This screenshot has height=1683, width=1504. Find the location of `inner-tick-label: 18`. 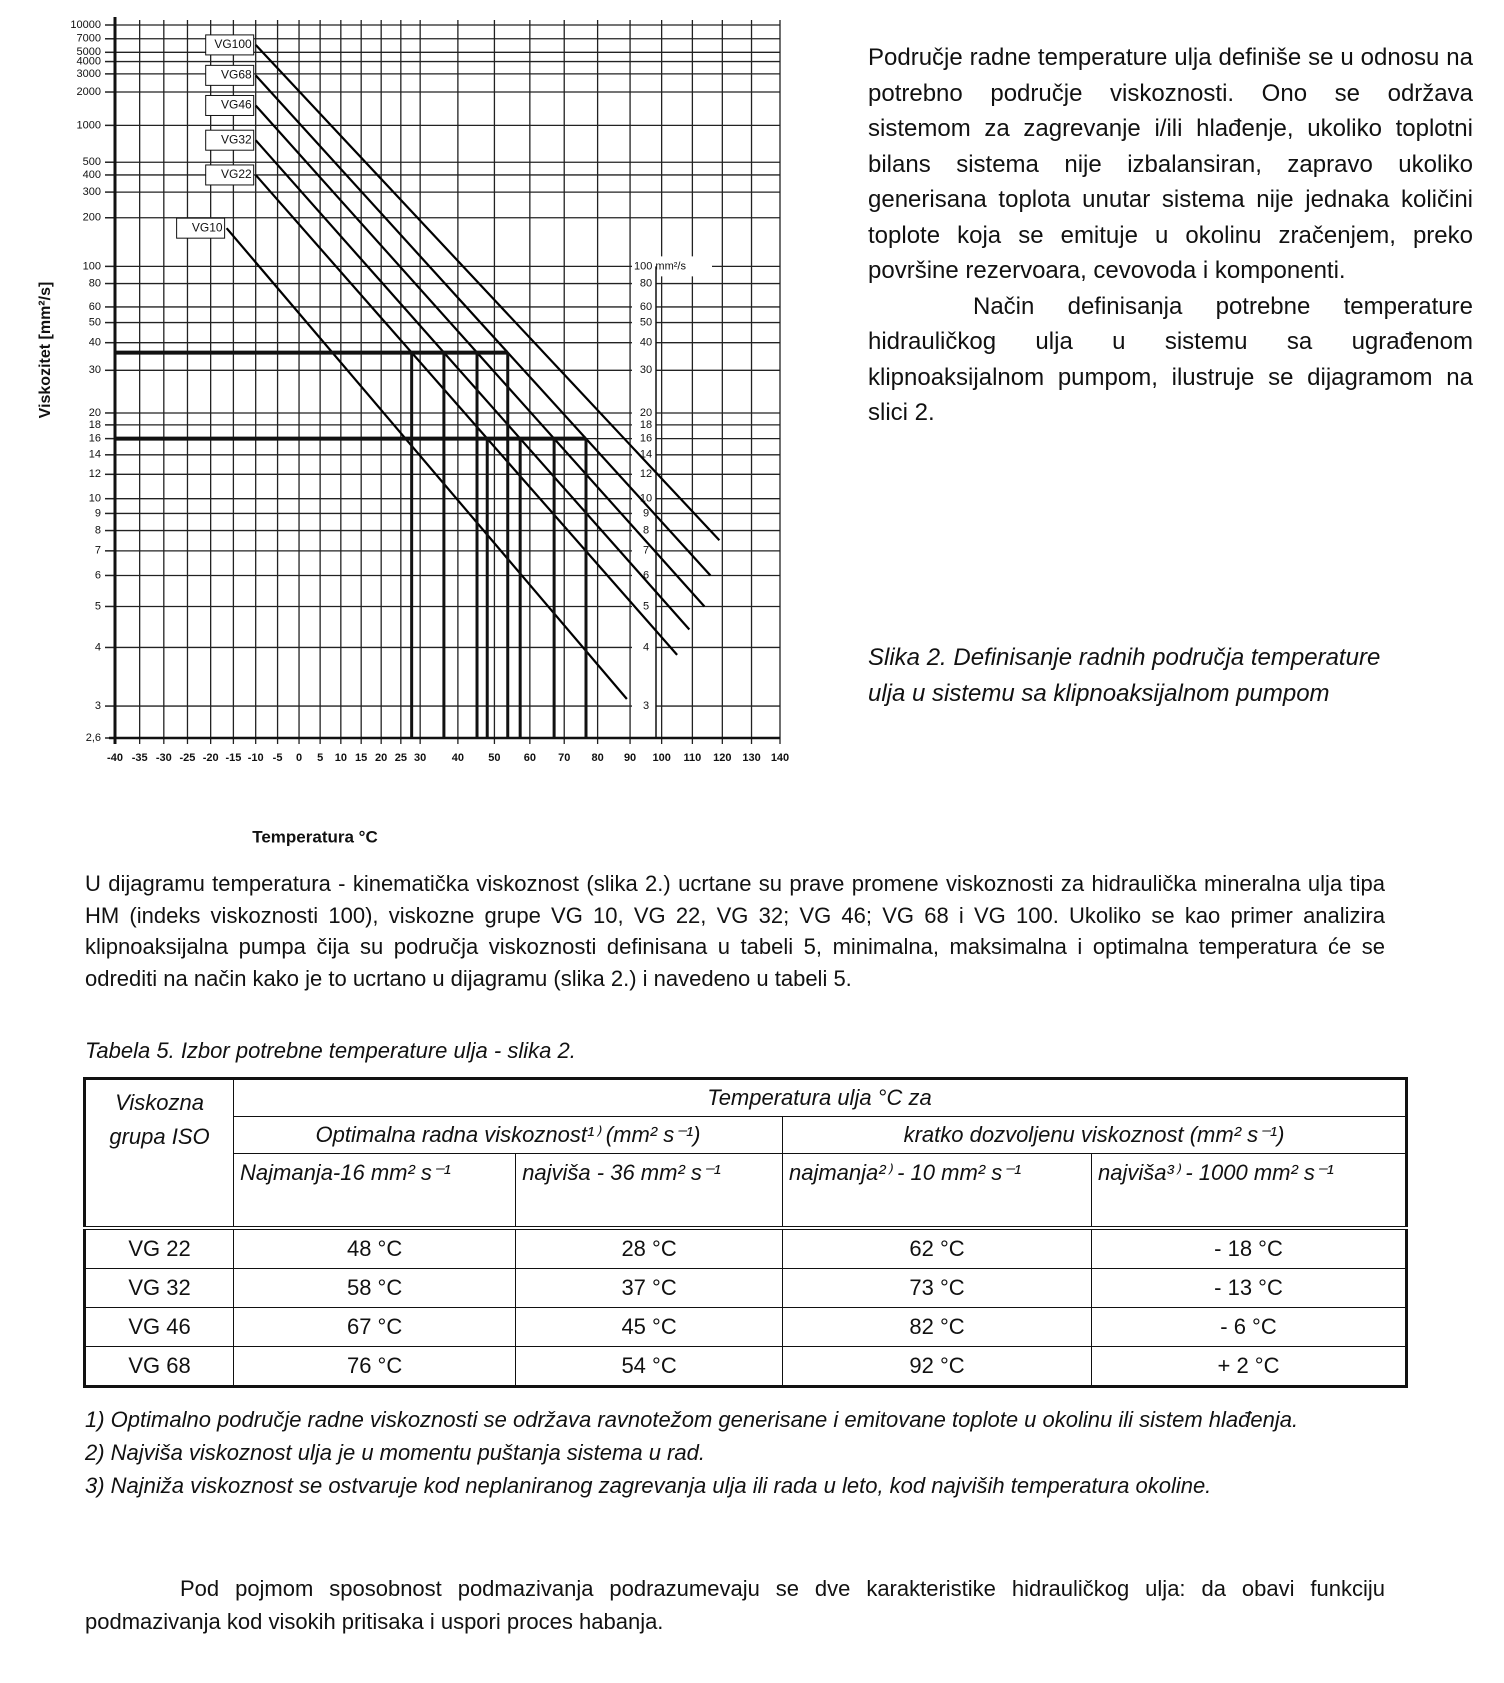

inner-tick-label: 18 is located at coordinates (646, 425).